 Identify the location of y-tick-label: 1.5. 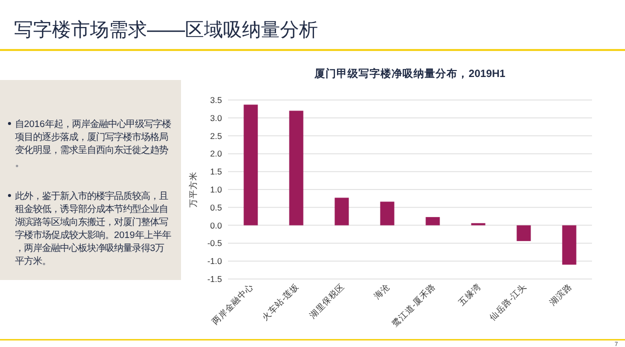
(216, 171).